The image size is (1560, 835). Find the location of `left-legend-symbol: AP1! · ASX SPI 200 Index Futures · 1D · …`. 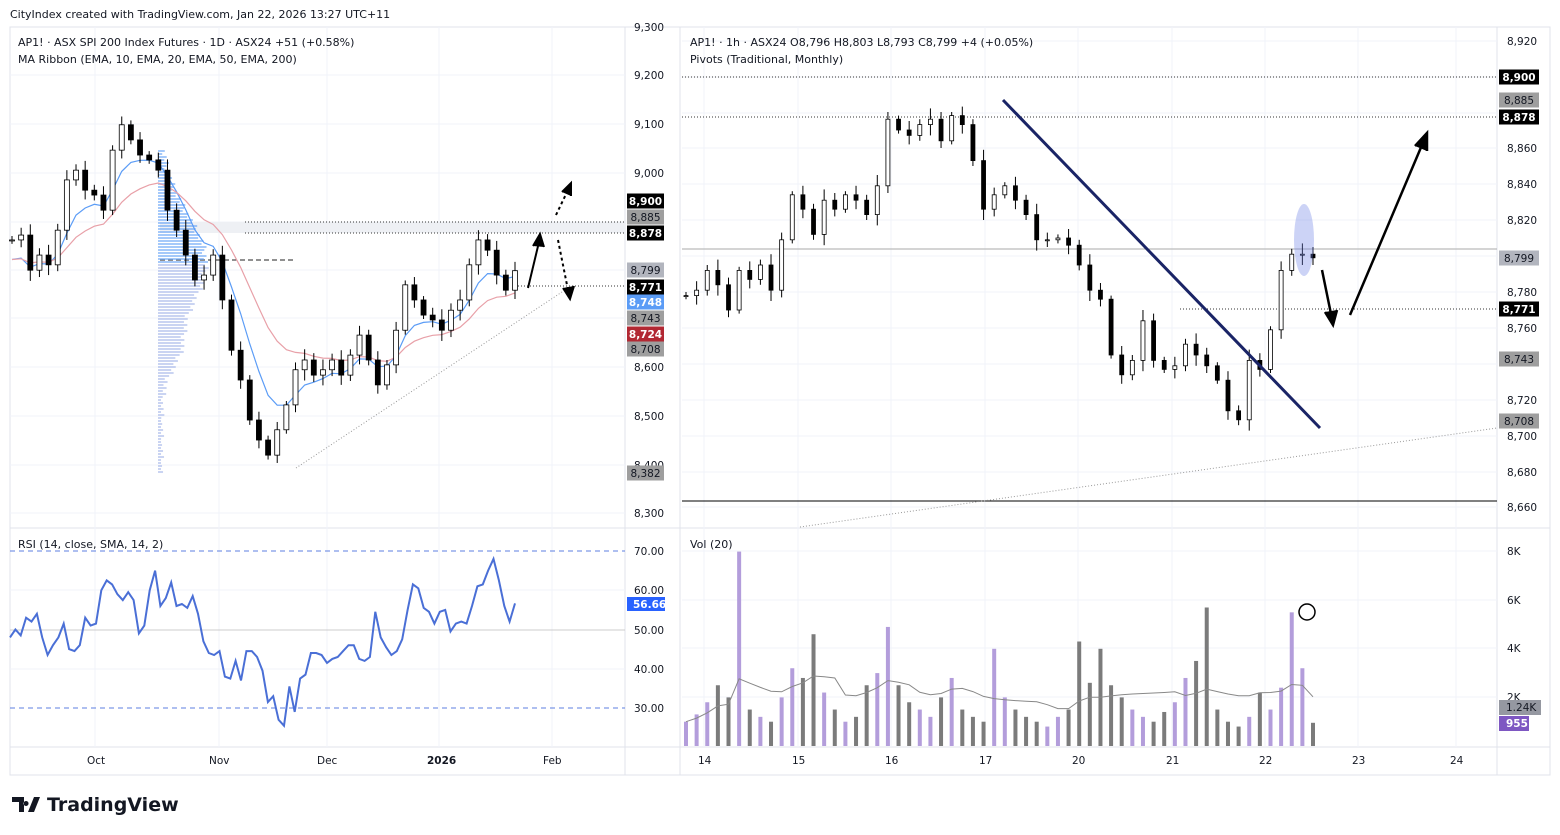

left-legend-symbol: AP1! · ASX SPI 200 Index Futures · 1D · … is located at coordinates (186, 42).